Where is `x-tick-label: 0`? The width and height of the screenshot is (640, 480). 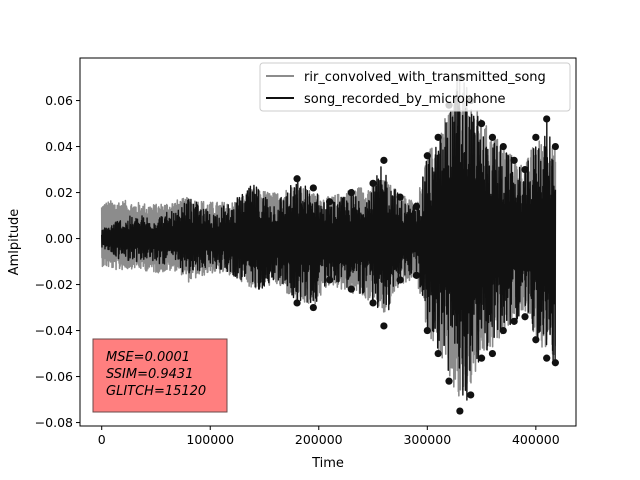
x-tick-label: 0 is located at coordinates (102, 439).